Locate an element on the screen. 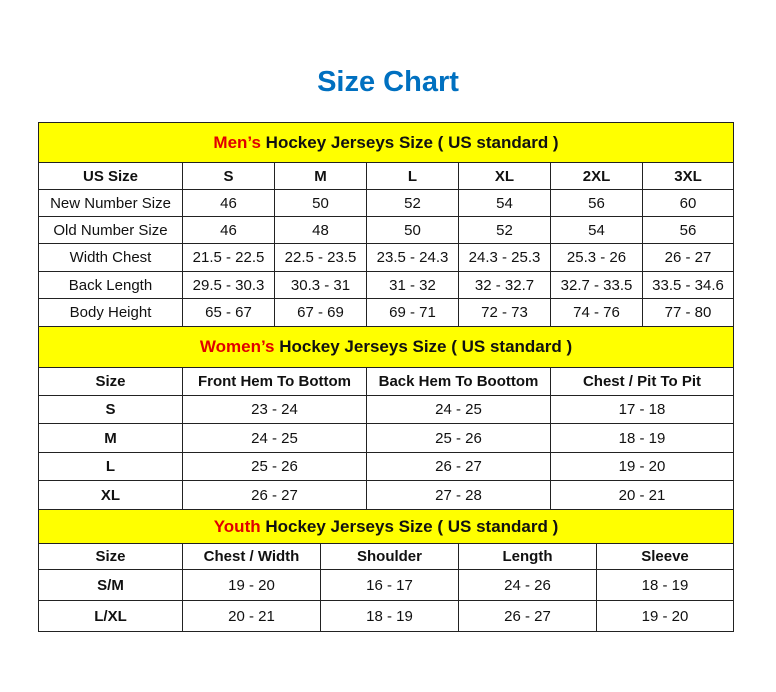 The height and width of the screenshot is (692, 776). column-header: 3XL is located at coordinates (688, 176).